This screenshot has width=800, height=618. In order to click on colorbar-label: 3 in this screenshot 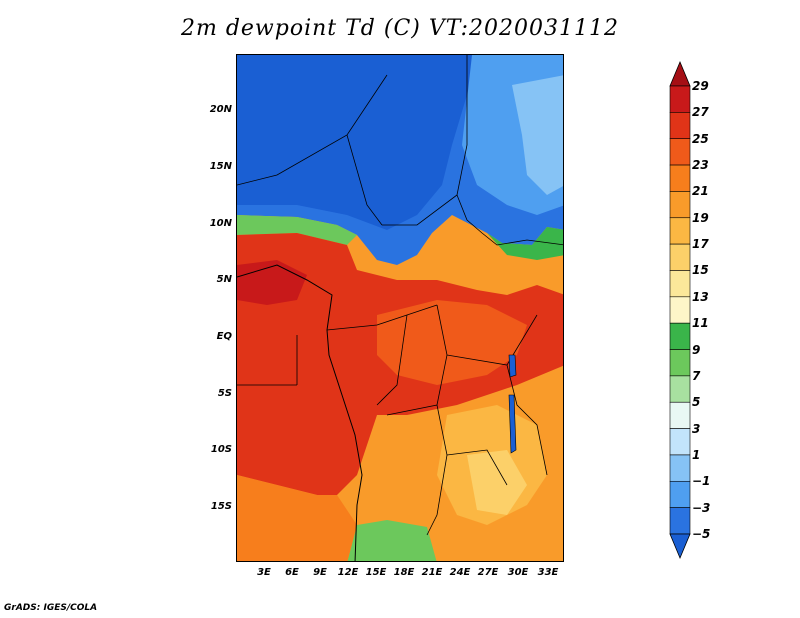, I will do `click(696, 428)`.